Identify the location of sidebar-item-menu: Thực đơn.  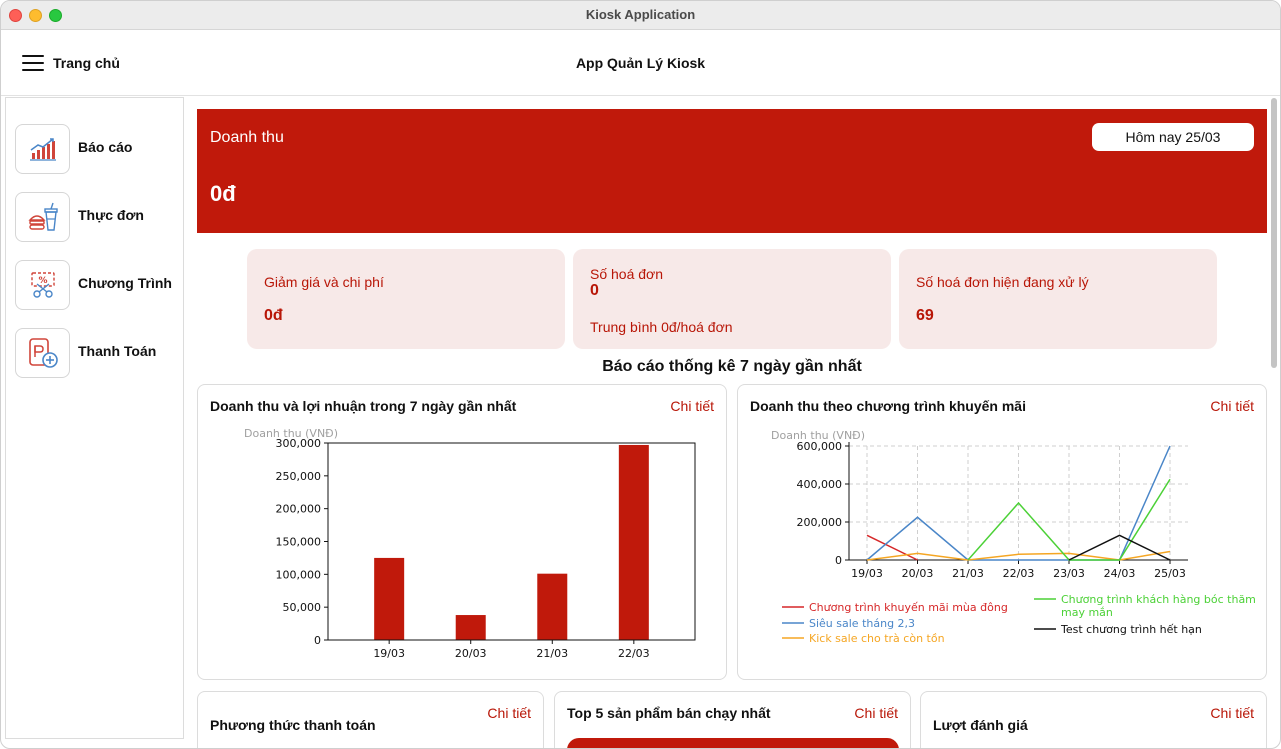
(97, 217).